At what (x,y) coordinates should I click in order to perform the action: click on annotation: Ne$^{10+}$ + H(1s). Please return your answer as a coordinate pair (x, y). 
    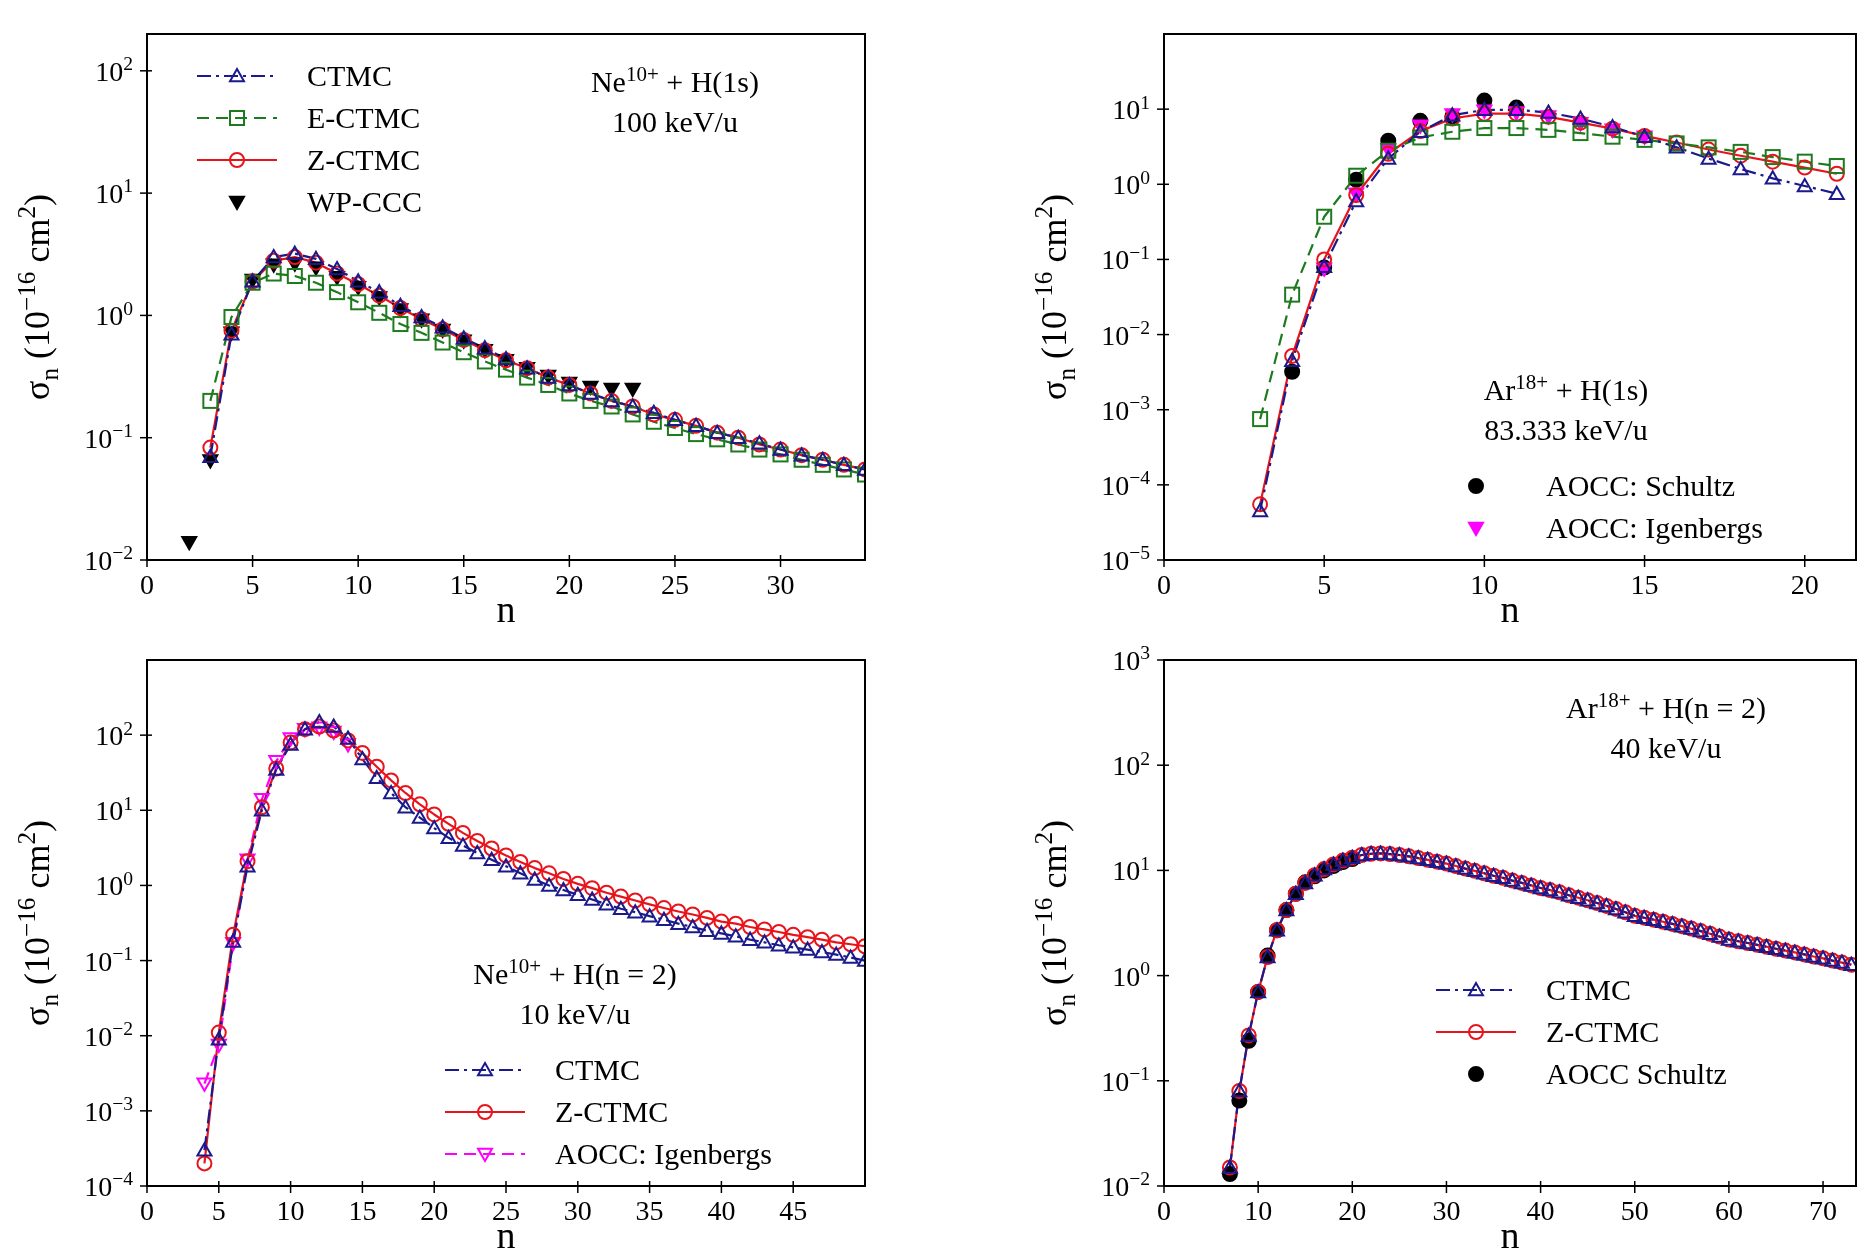
    Looking at the image, I should click on (675, 80).